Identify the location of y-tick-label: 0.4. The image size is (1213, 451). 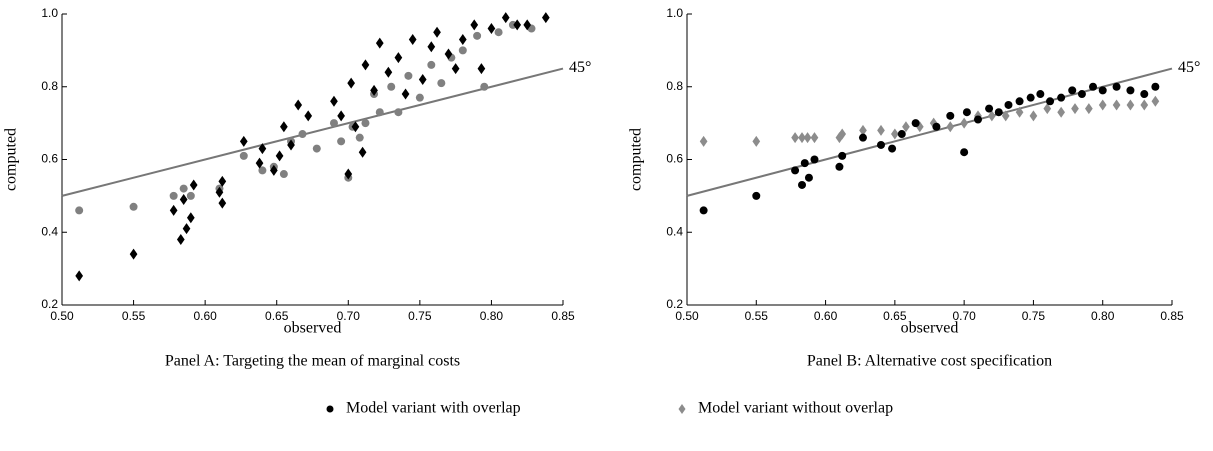
(49, 231).